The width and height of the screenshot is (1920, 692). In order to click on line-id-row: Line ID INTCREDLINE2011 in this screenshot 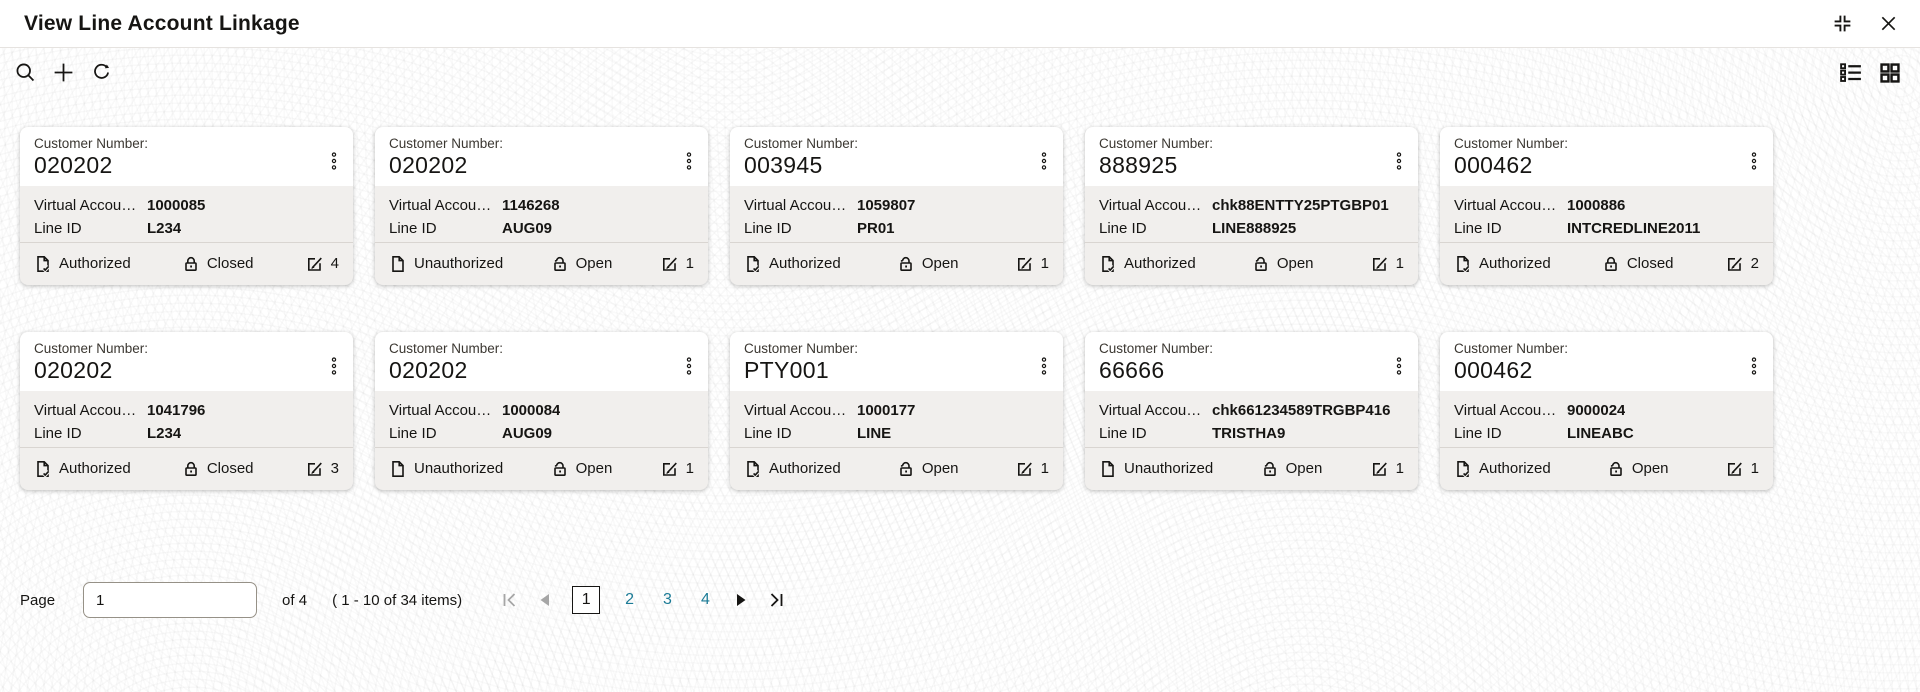, I will do `click(1613, 228)`.